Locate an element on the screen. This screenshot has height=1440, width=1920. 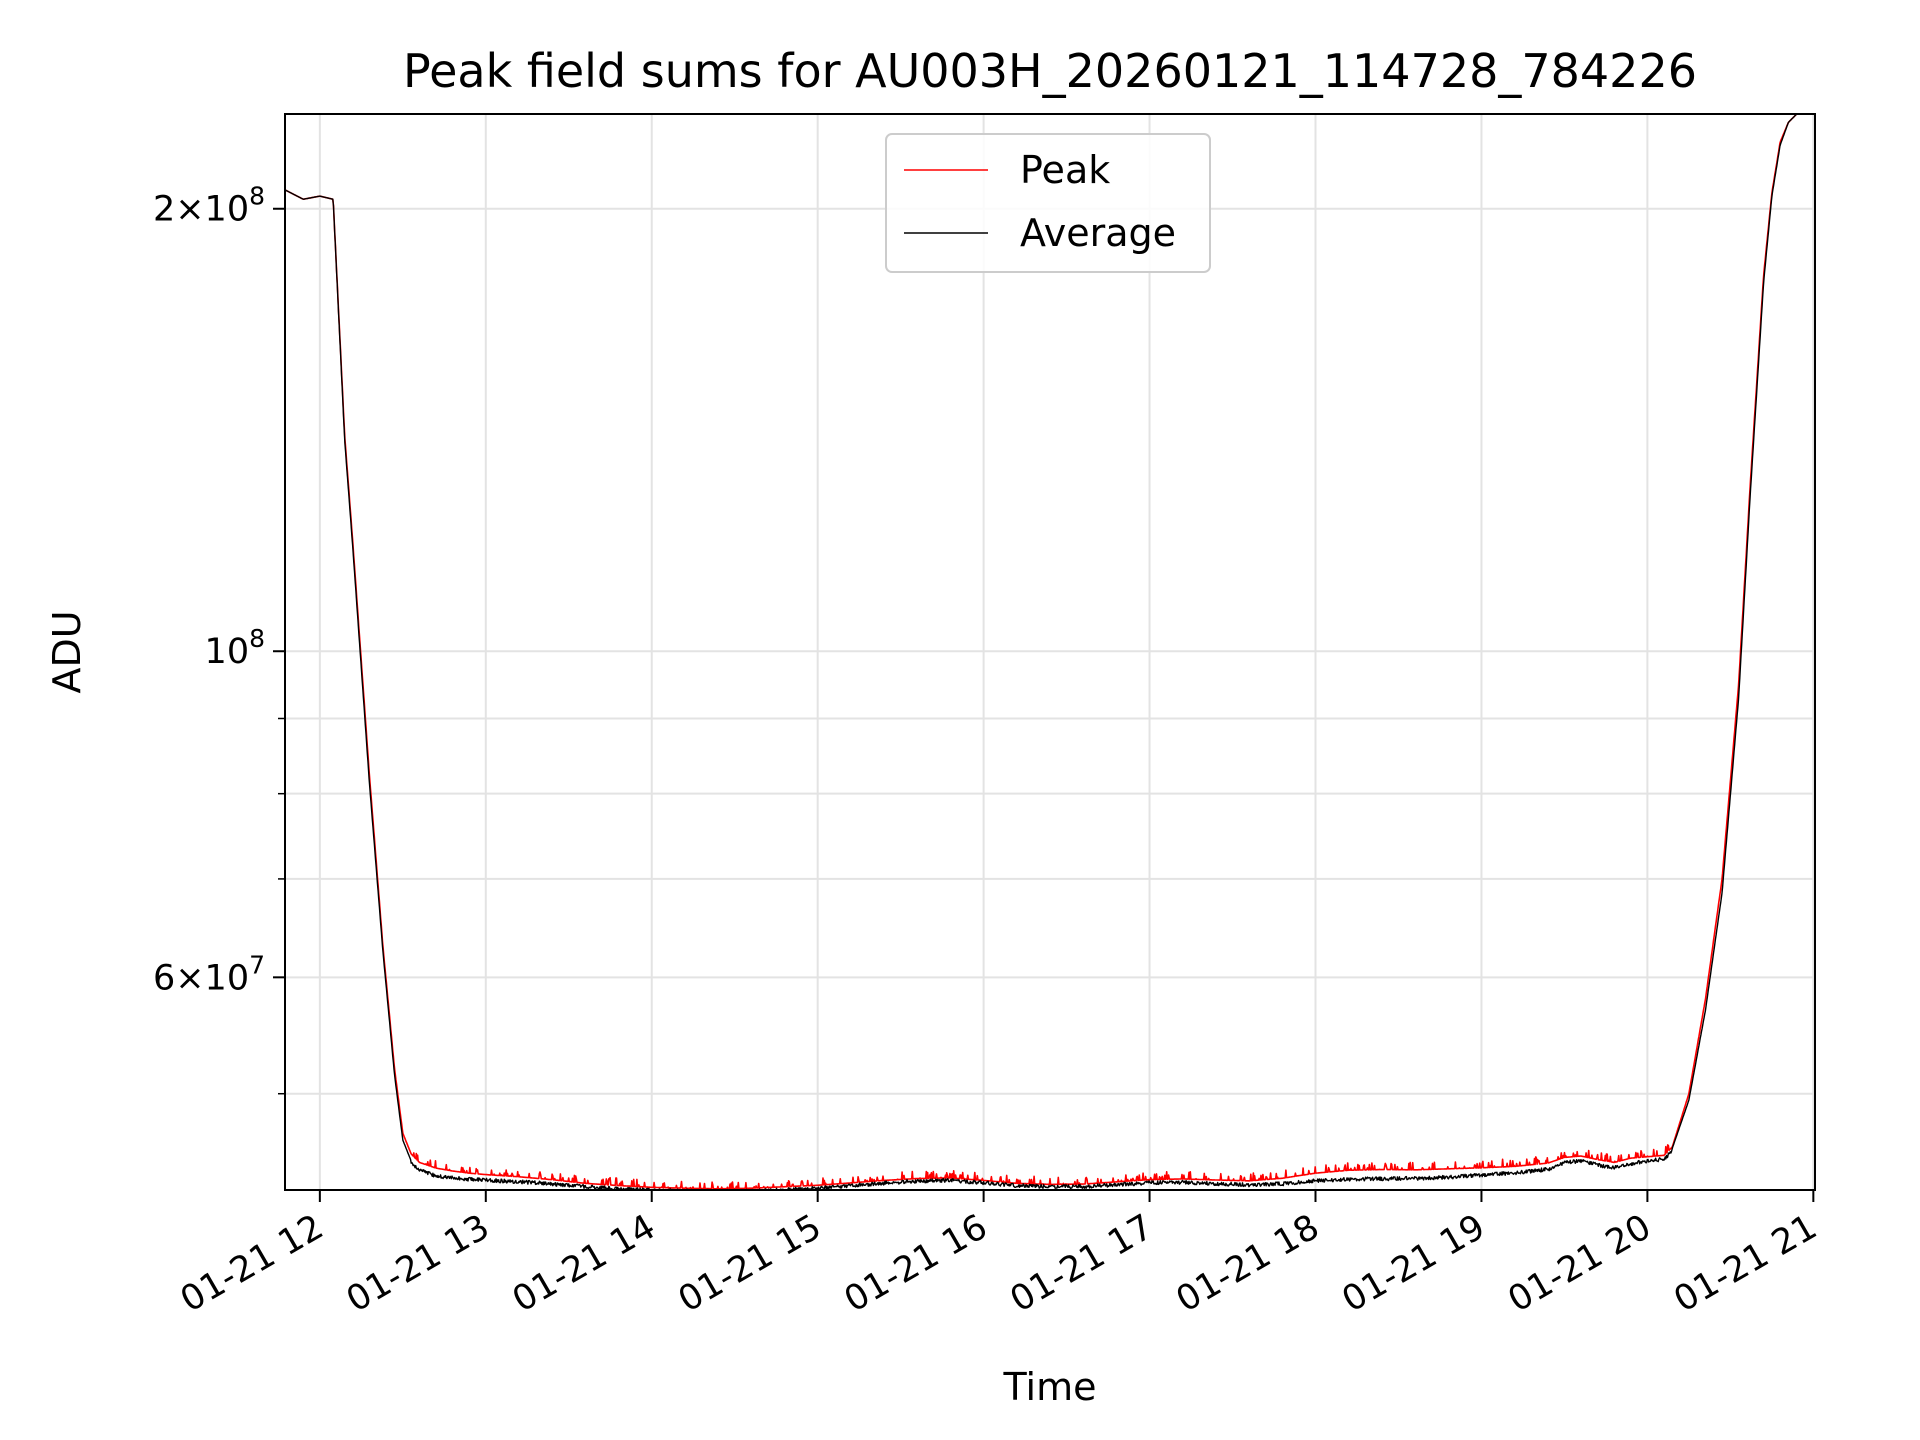
y-axis-ticks: 2×10⁸ 108 6×10⁷ is located at coordinates (219, 638).